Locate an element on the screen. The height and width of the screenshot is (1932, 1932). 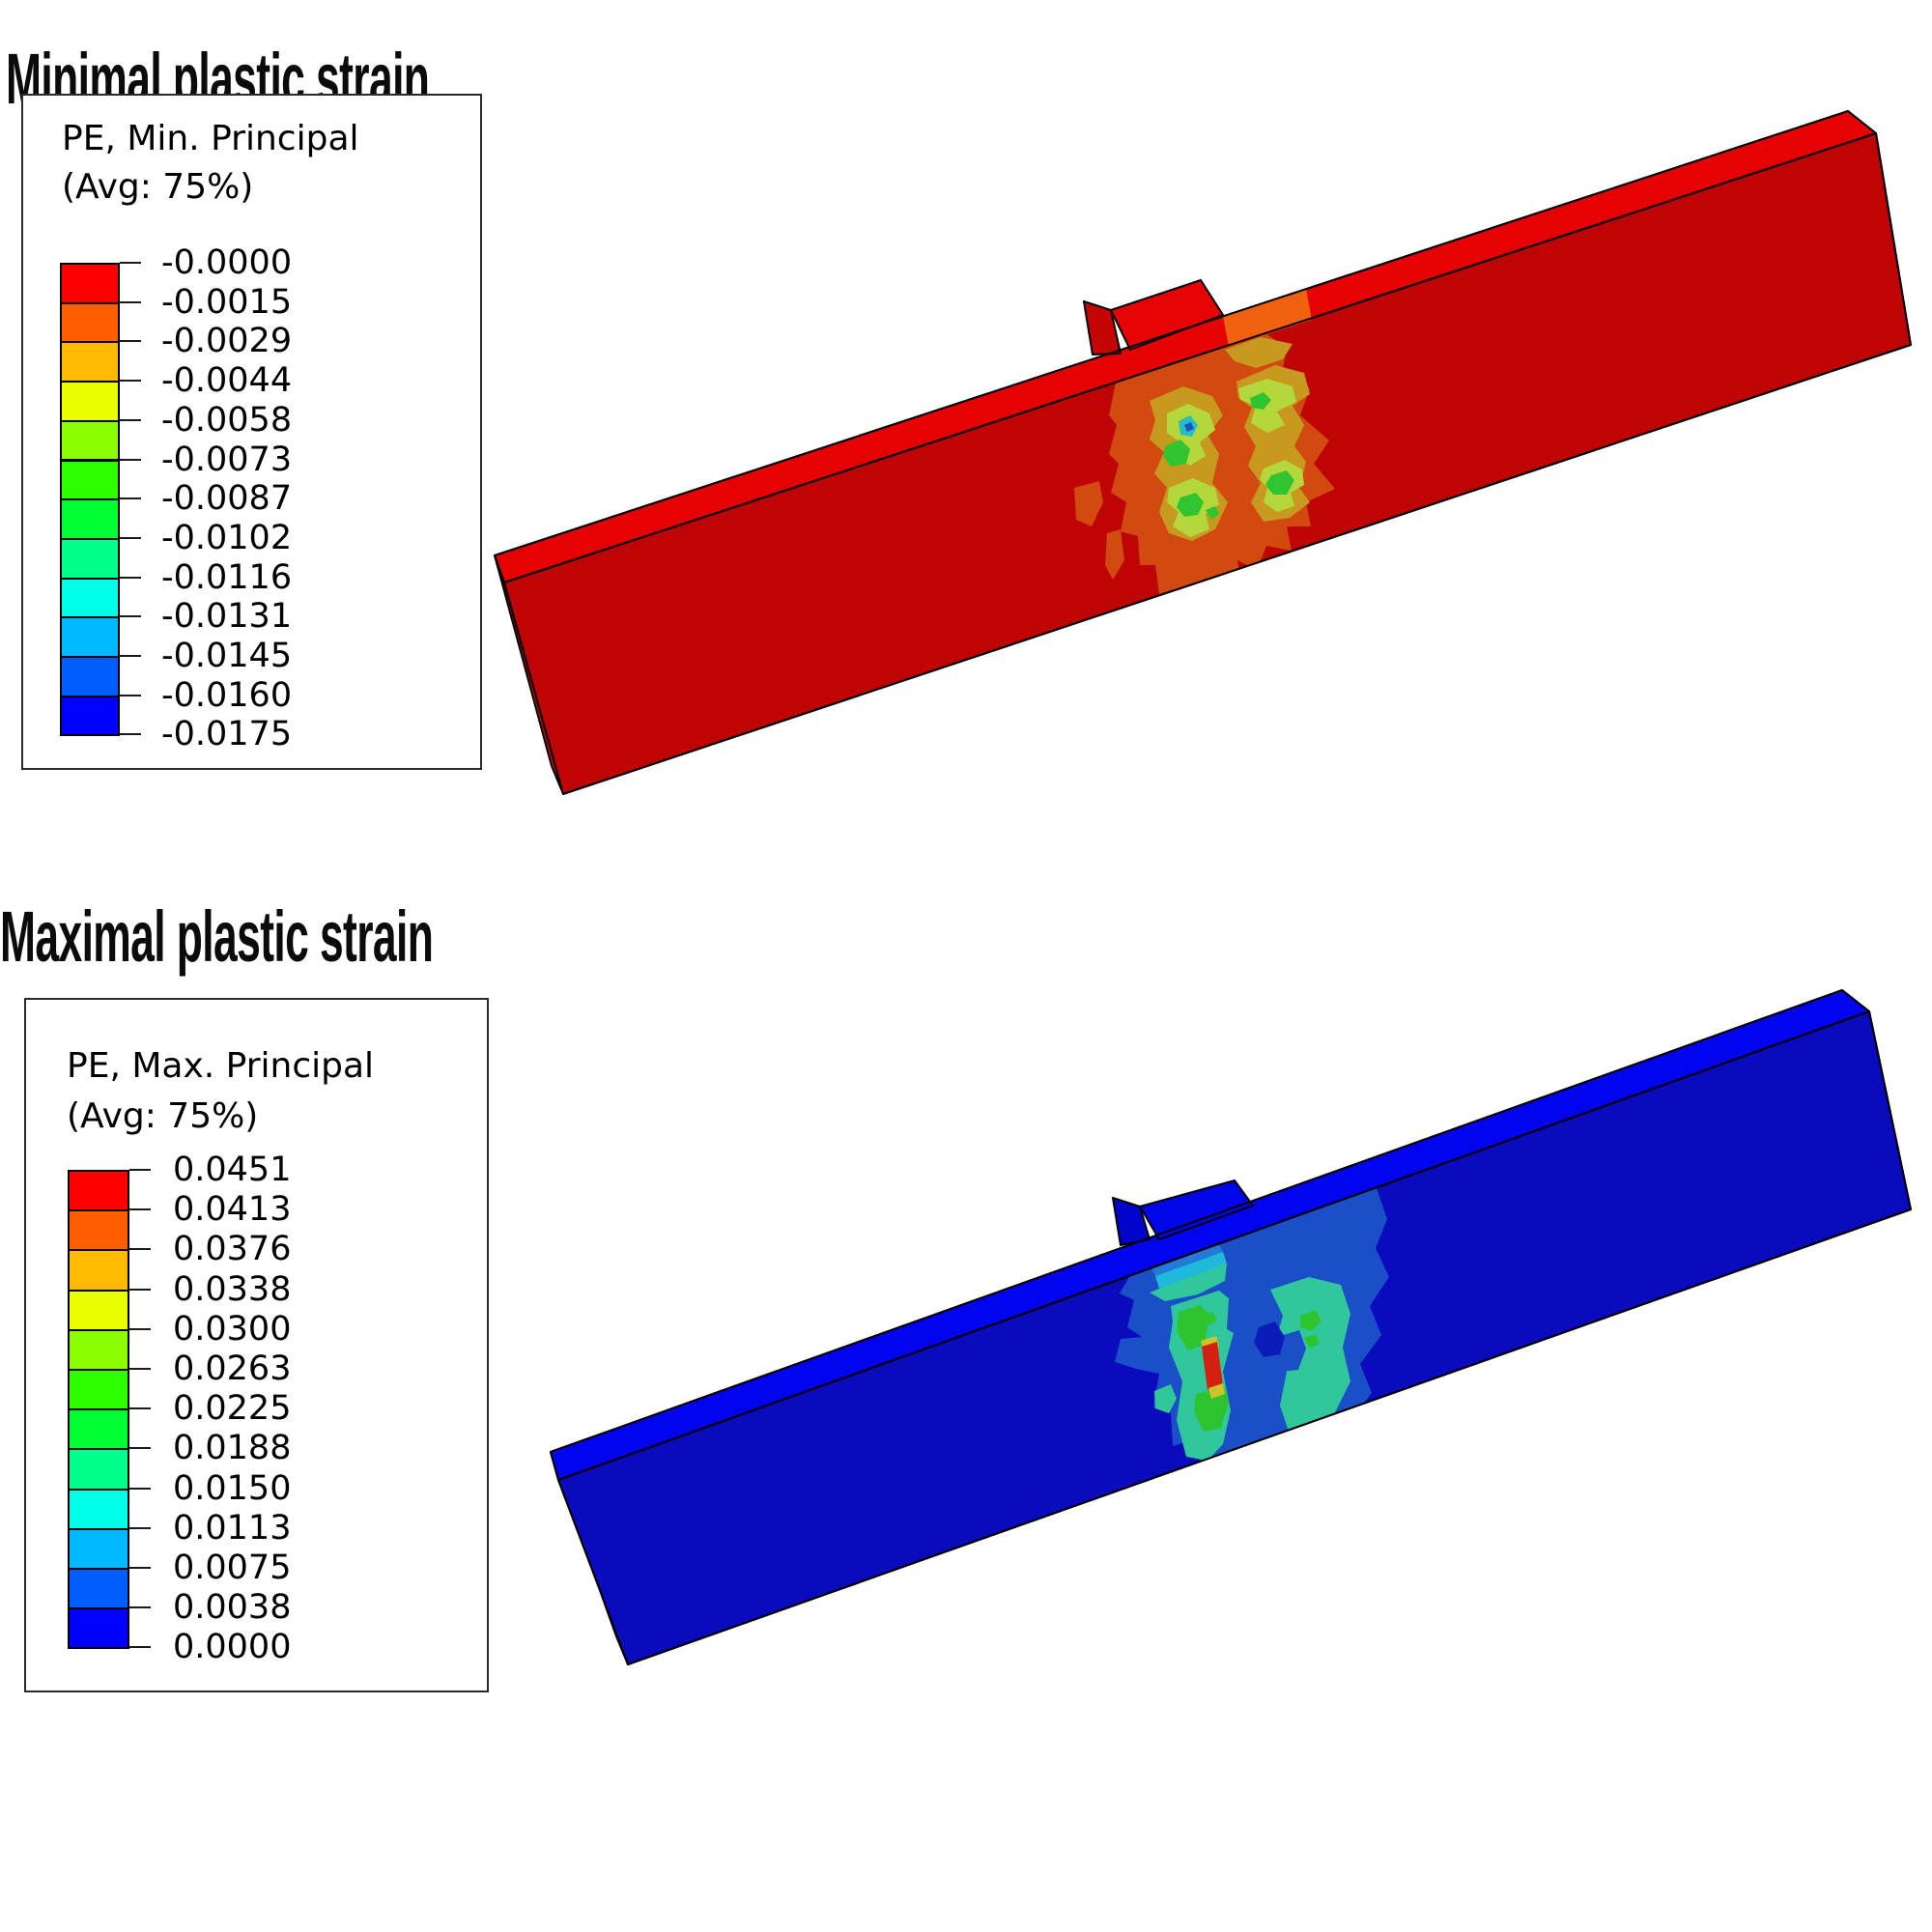
contour-green-streak is located at coordinates (1211, 1409).